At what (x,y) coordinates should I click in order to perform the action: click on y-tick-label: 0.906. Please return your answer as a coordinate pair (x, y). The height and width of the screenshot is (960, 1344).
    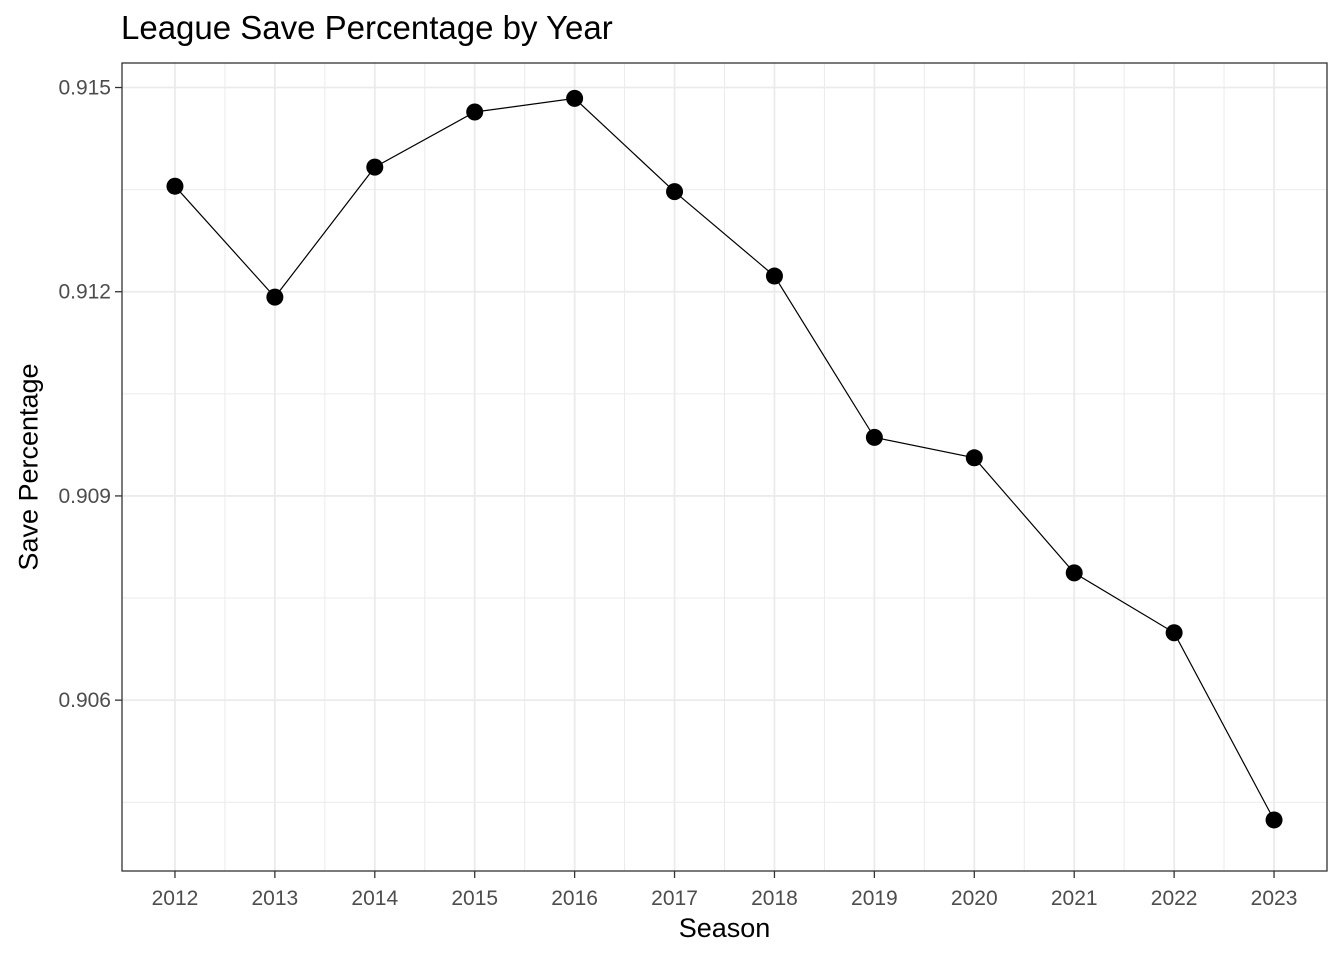
    Looking at the image, I should click on (84, 700).